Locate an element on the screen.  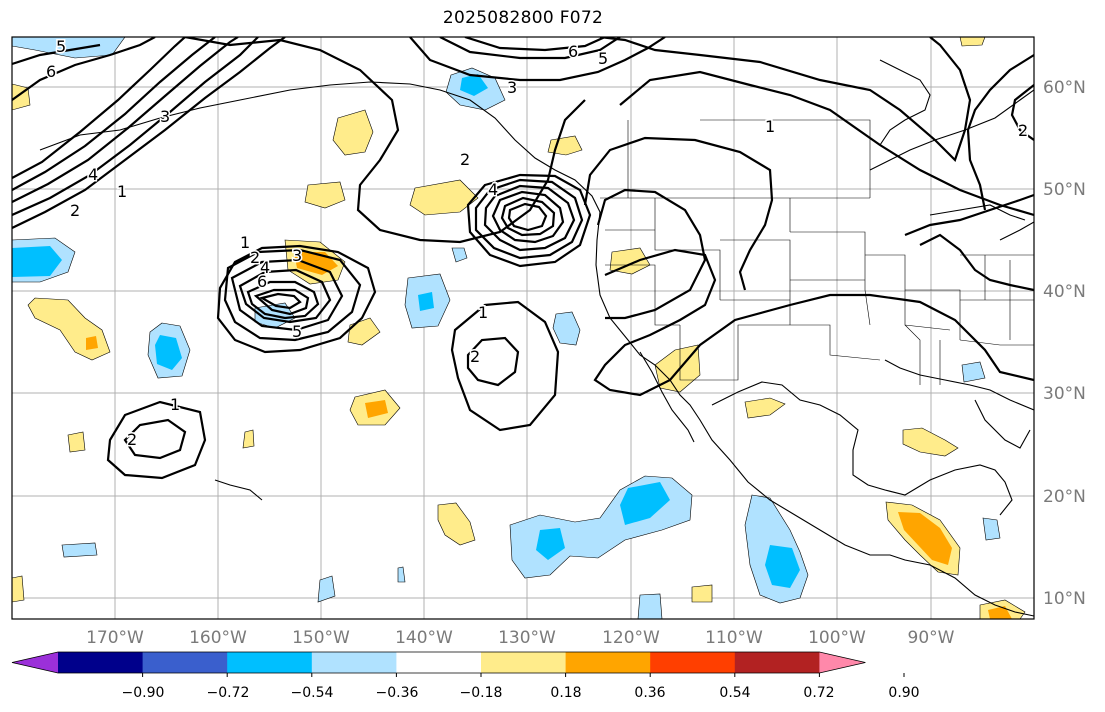
colorbar-outline is located at coordinates (438, 662).